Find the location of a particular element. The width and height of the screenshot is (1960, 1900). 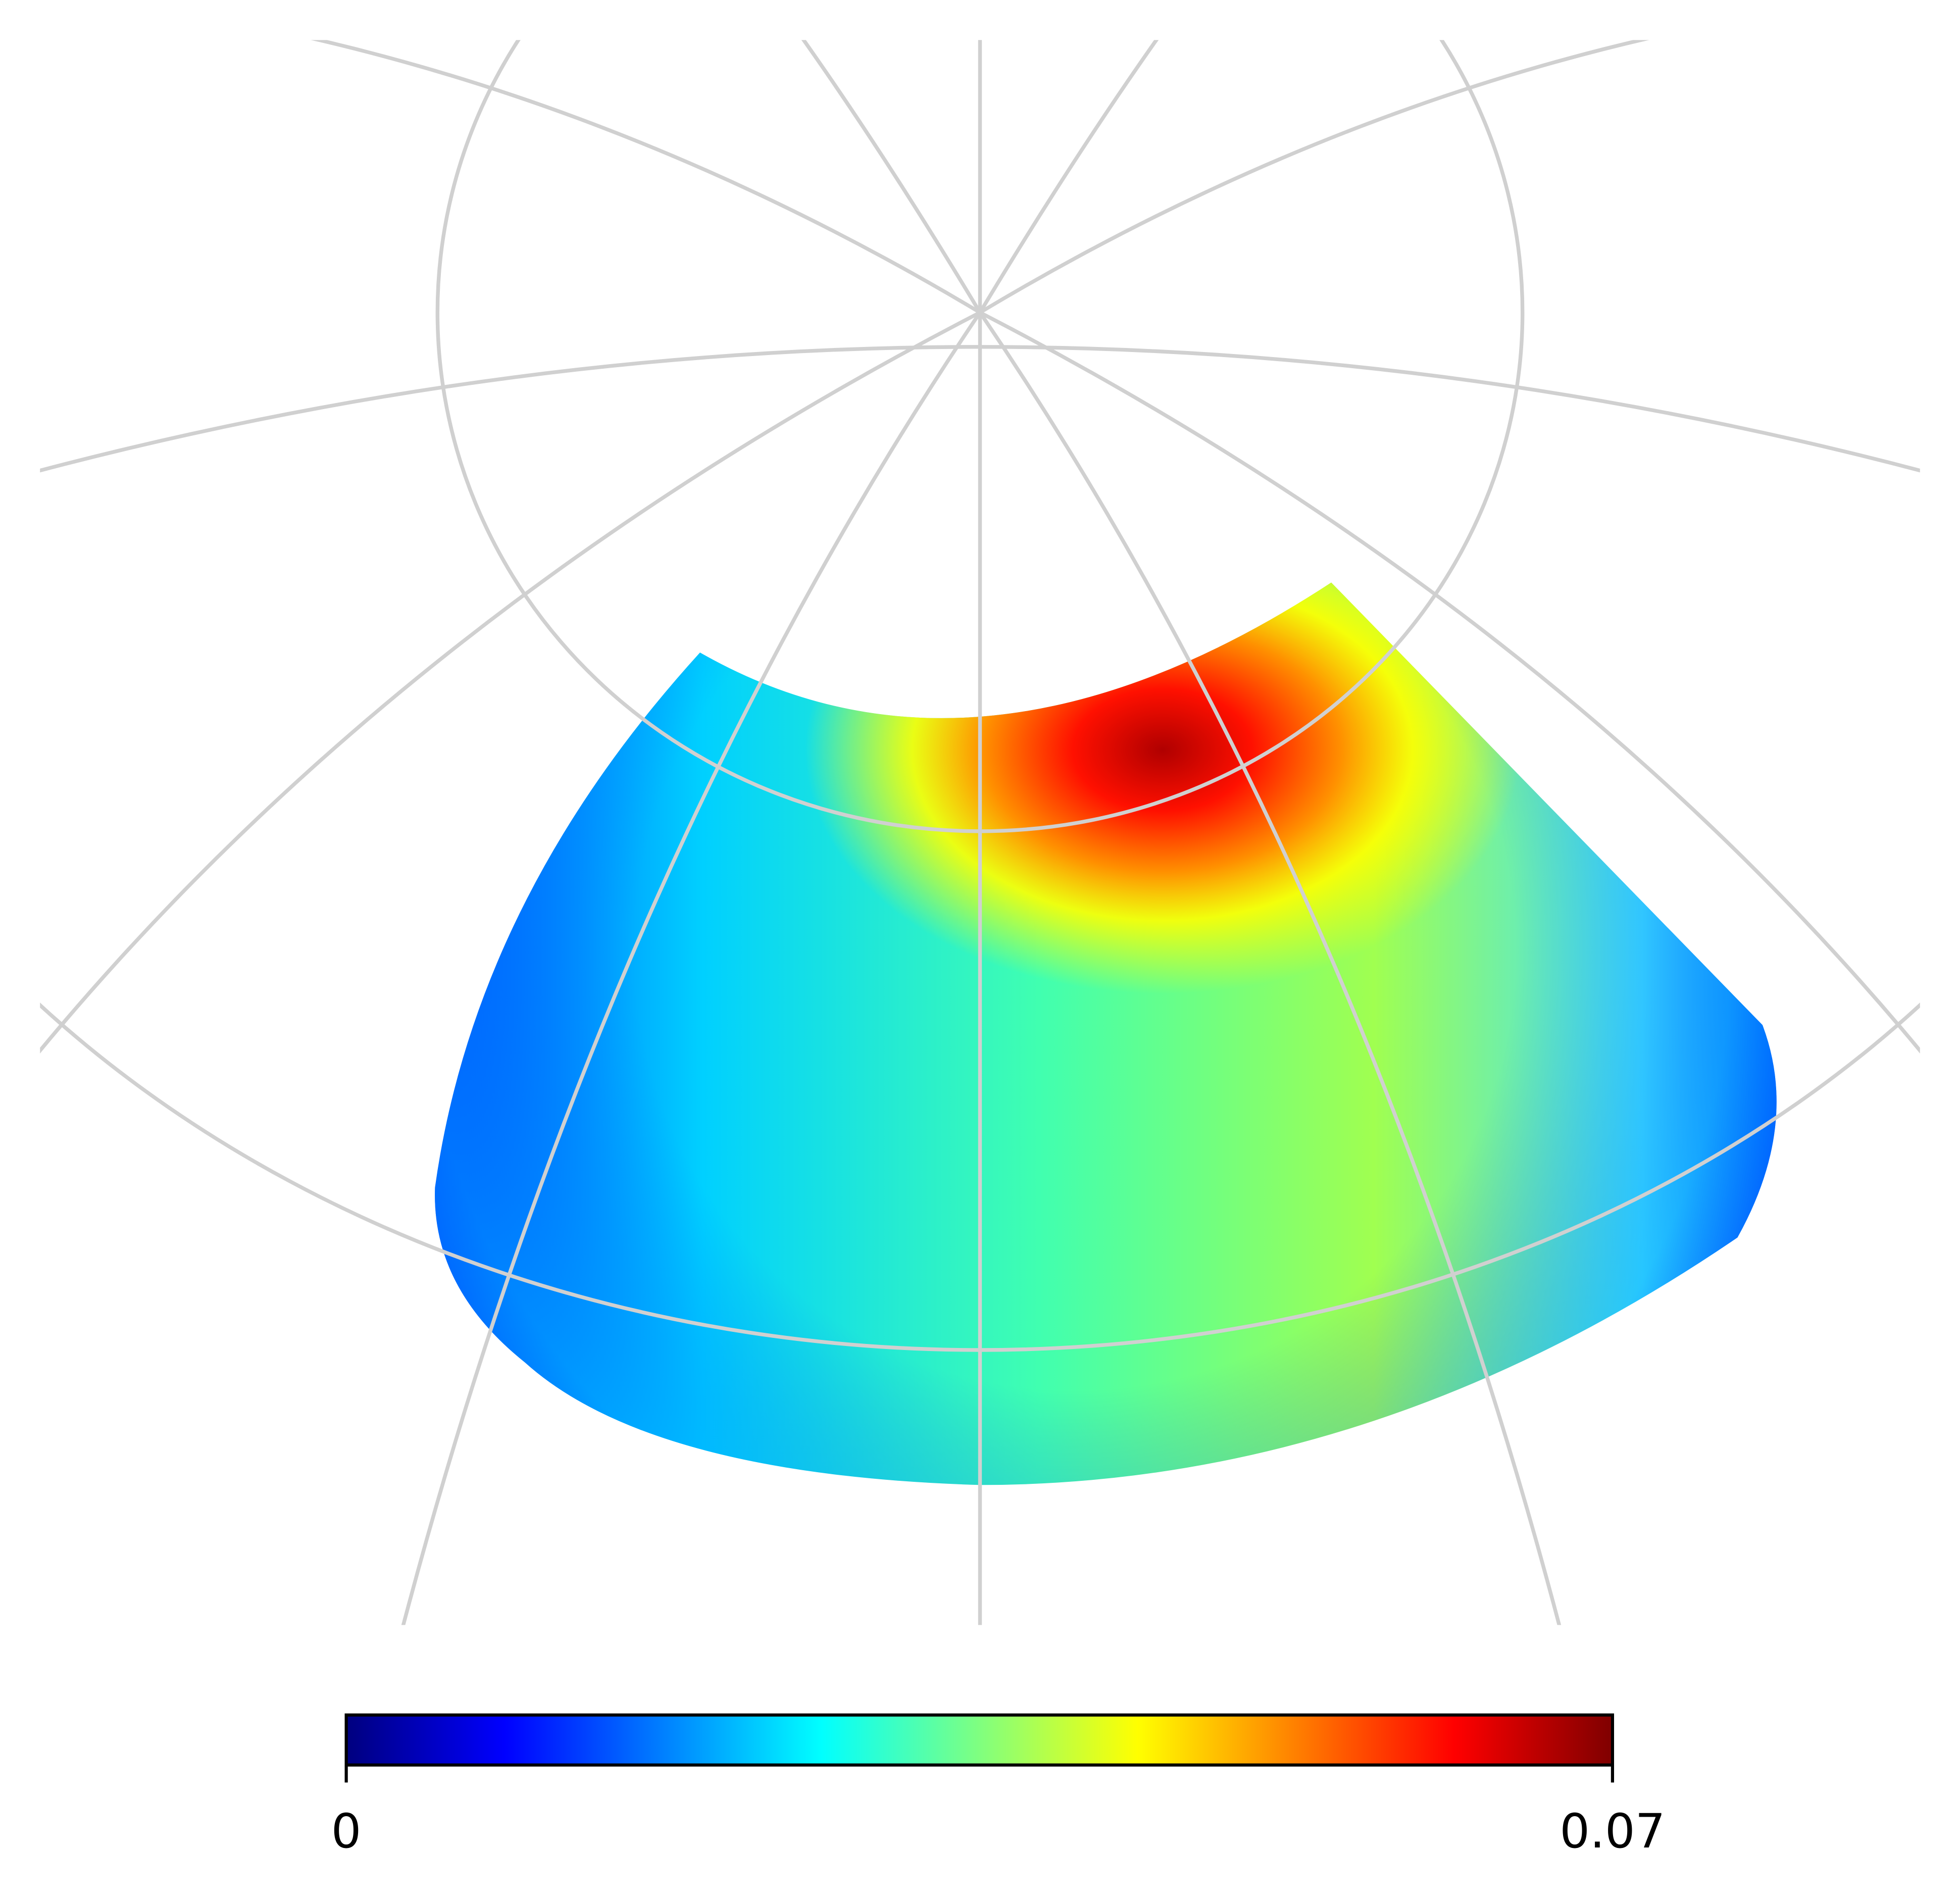

colorbar-tick-label: 0.07 is located at coordinates (1613, 1831).